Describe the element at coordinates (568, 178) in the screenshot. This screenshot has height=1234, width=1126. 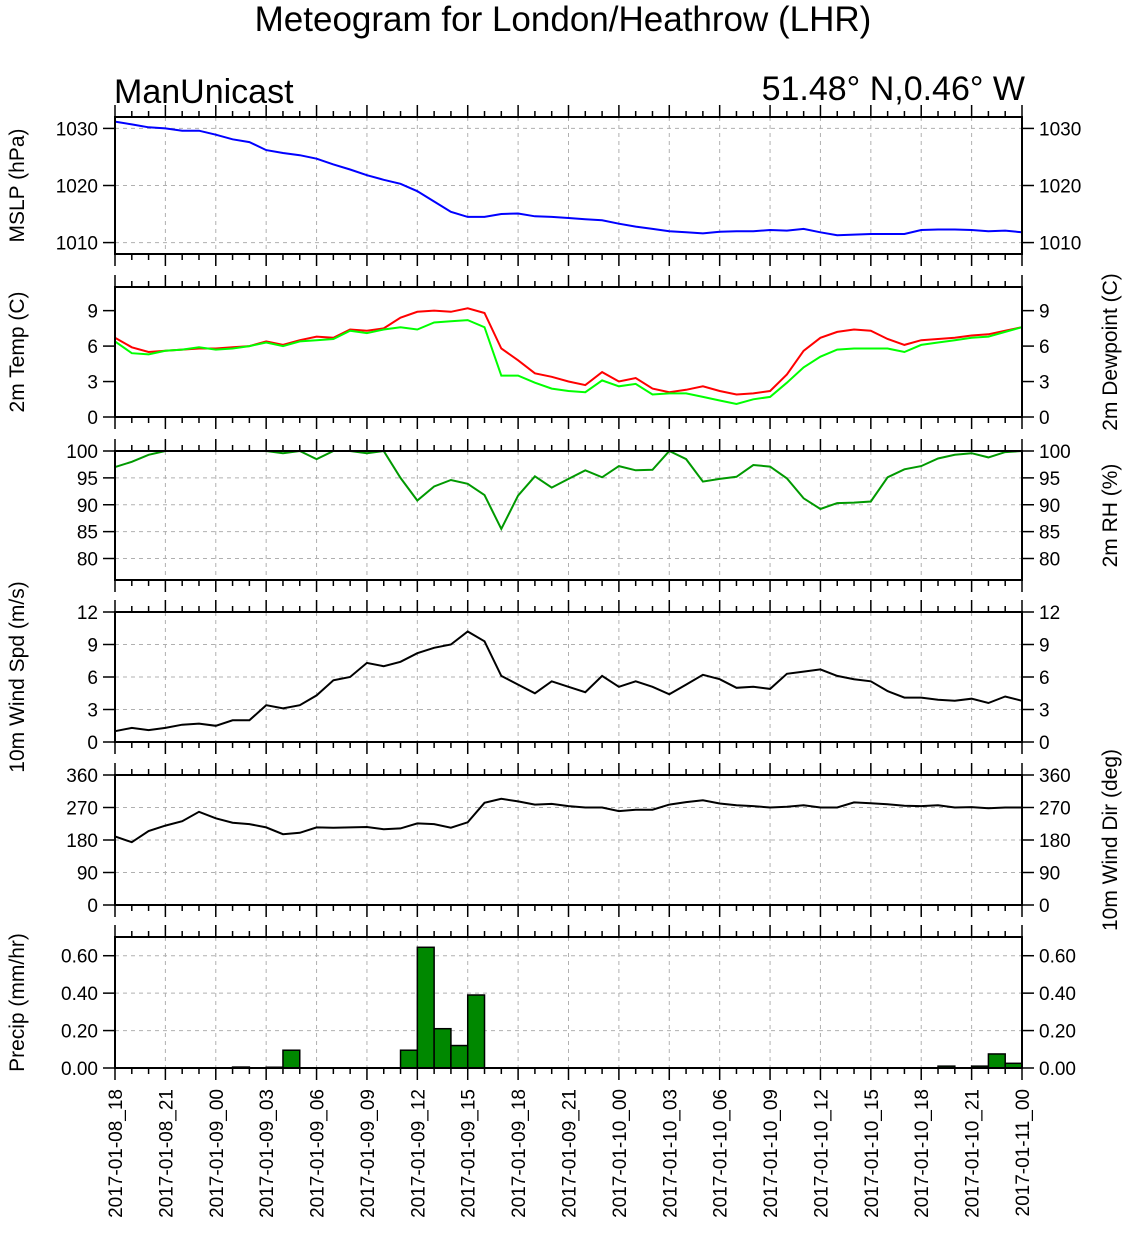
I see `mslp-series-line` at that location.